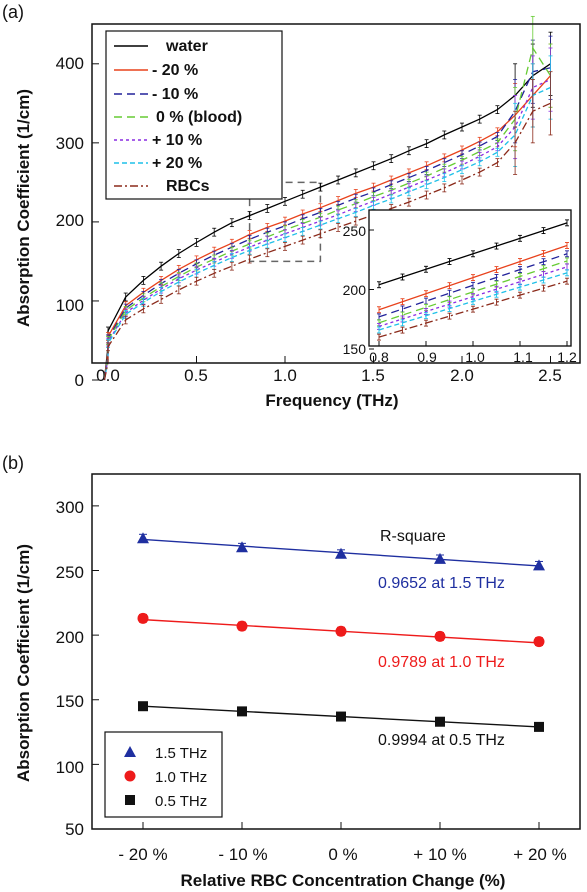 The height and width of the screenshot is (892, 587). Describe the element at coordinates (567, 357) in the screenshot. I see `inset-xtick: 1.2` at that location.